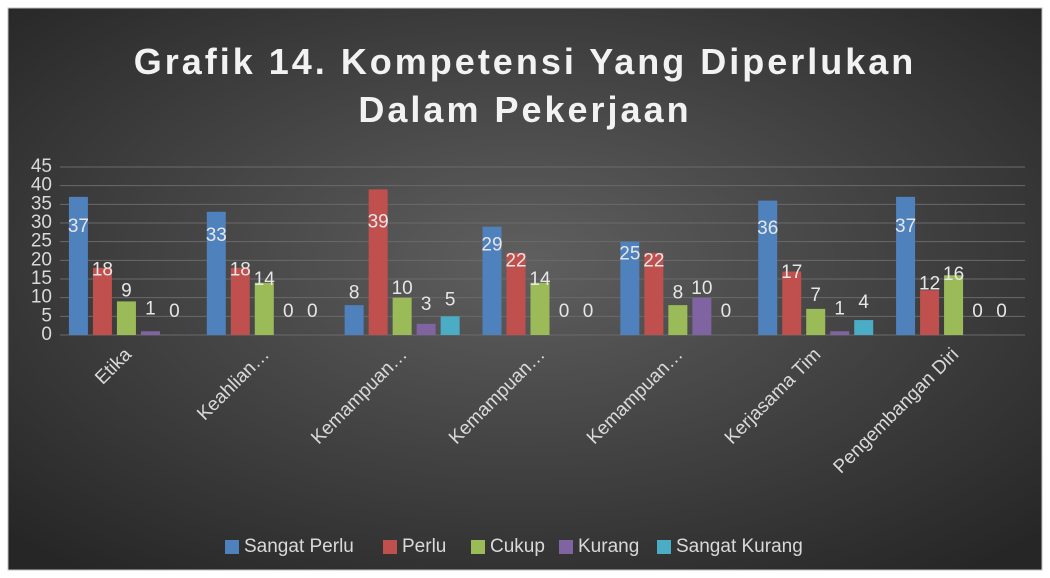 This screenshot has height=578, width=1050. What do you see at coordinates (299, 546) in the screenshot?
I see `legend-label: Sangat Perlu` at bounding box center [299, 546].